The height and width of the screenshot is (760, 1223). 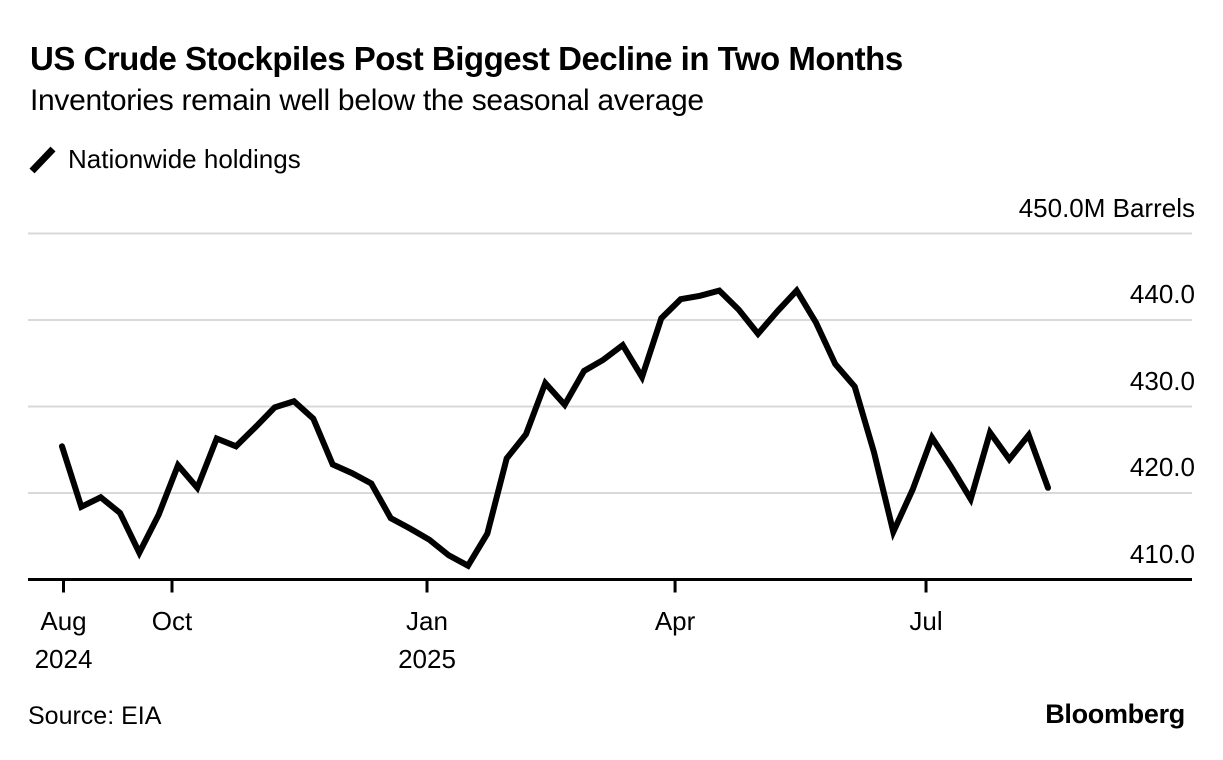 I want to click on y-tick-label-410: 410.0, so click(x=1162, y=553).